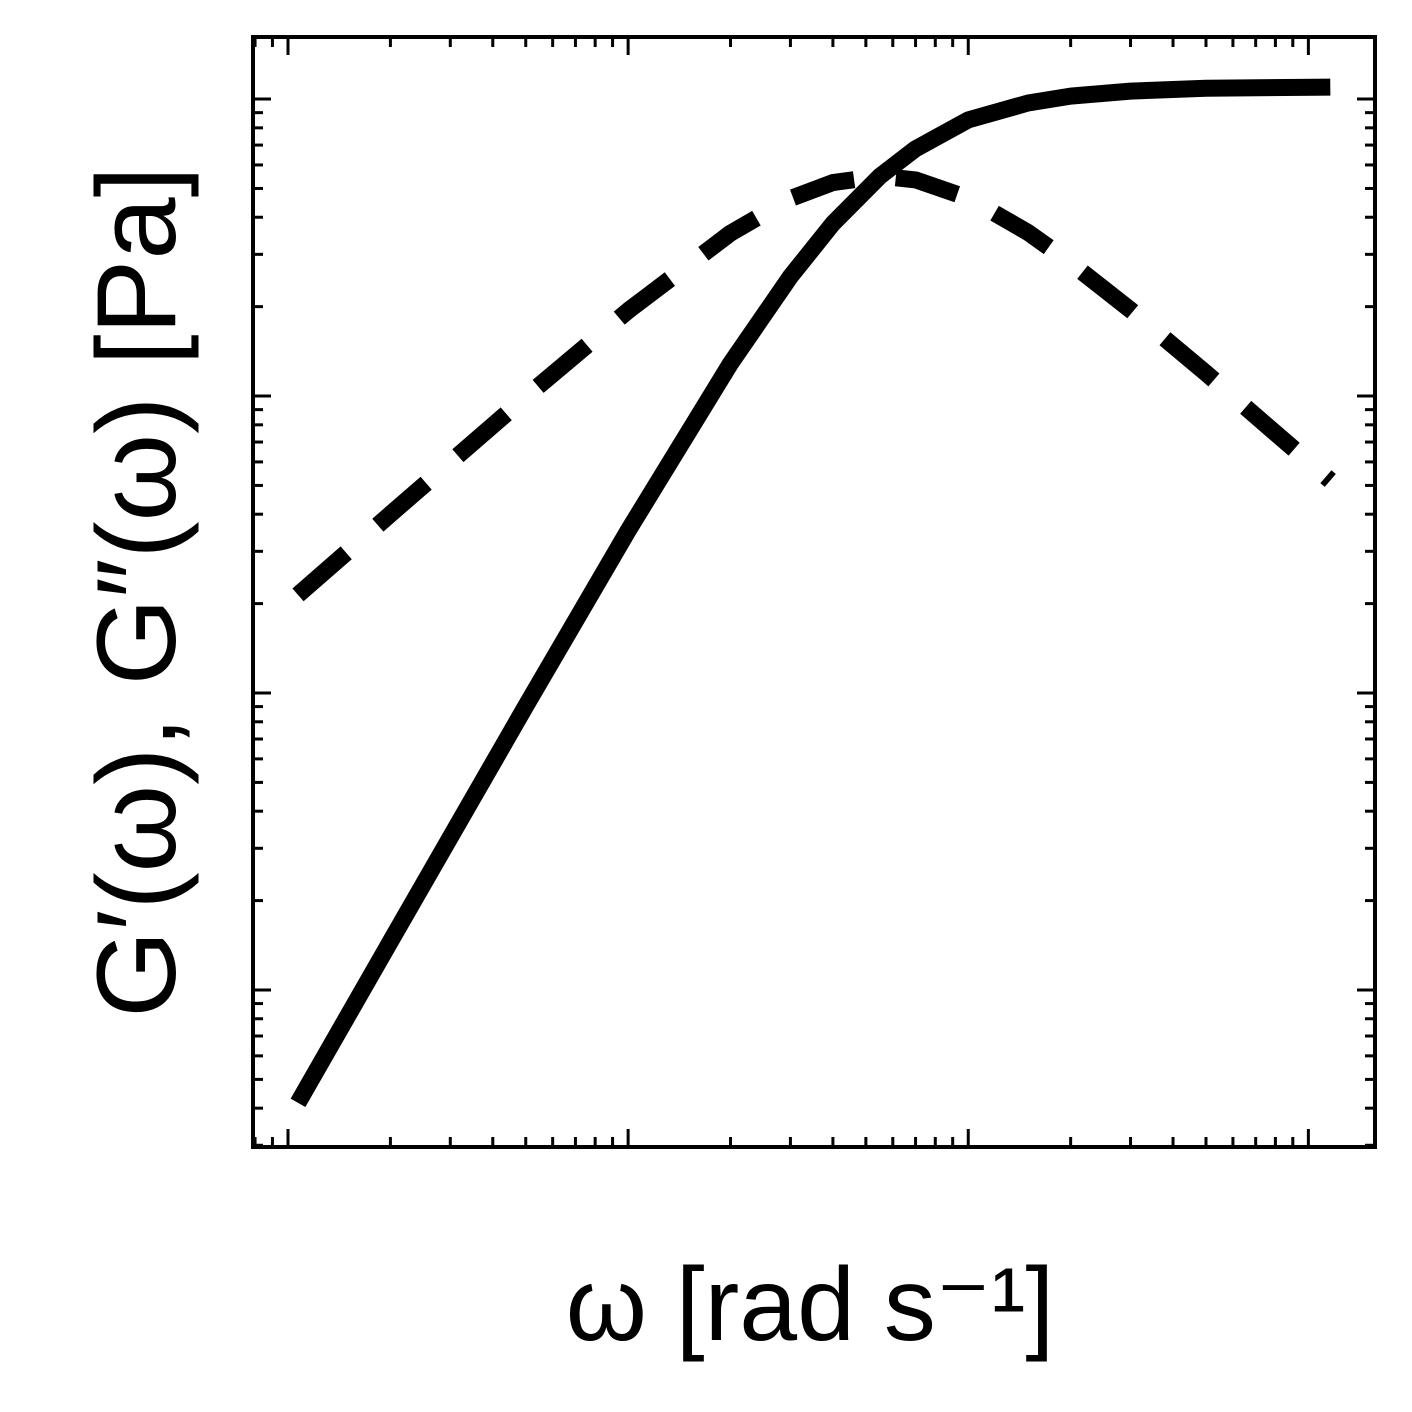 Image resolution: width=1412 pixels, height=1412 pixels. Describe the element at coordinates (136, 592) in the screenshot. I see `y-axis-label: G′(ω), G″(ω) [Pa]` at that location.